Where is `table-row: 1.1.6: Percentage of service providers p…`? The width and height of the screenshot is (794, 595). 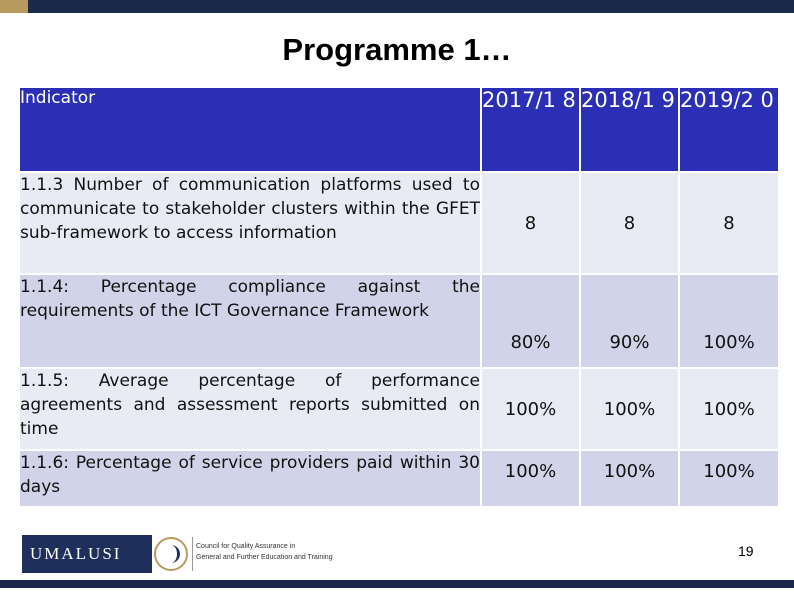
table-row: 1.1.6: Percentage of service providers p… is located at coordinates (399, 478).